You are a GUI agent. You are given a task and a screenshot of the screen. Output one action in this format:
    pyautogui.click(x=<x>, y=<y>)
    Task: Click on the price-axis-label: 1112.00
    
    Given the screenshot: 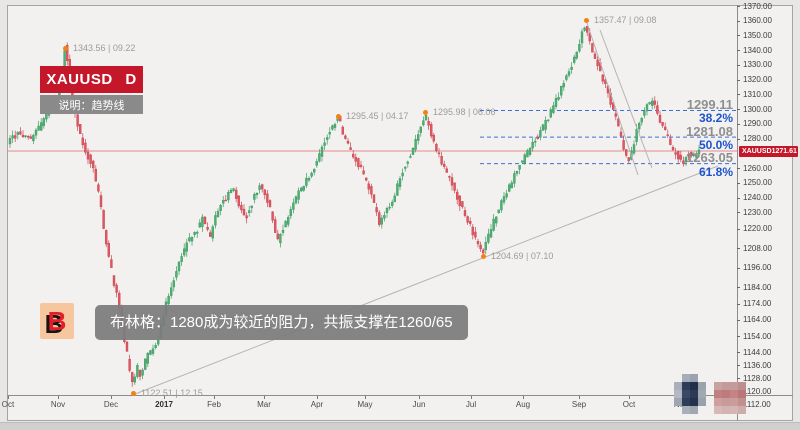 What is the action you would take?
    pyautogui.click(x=757, y=404)
    